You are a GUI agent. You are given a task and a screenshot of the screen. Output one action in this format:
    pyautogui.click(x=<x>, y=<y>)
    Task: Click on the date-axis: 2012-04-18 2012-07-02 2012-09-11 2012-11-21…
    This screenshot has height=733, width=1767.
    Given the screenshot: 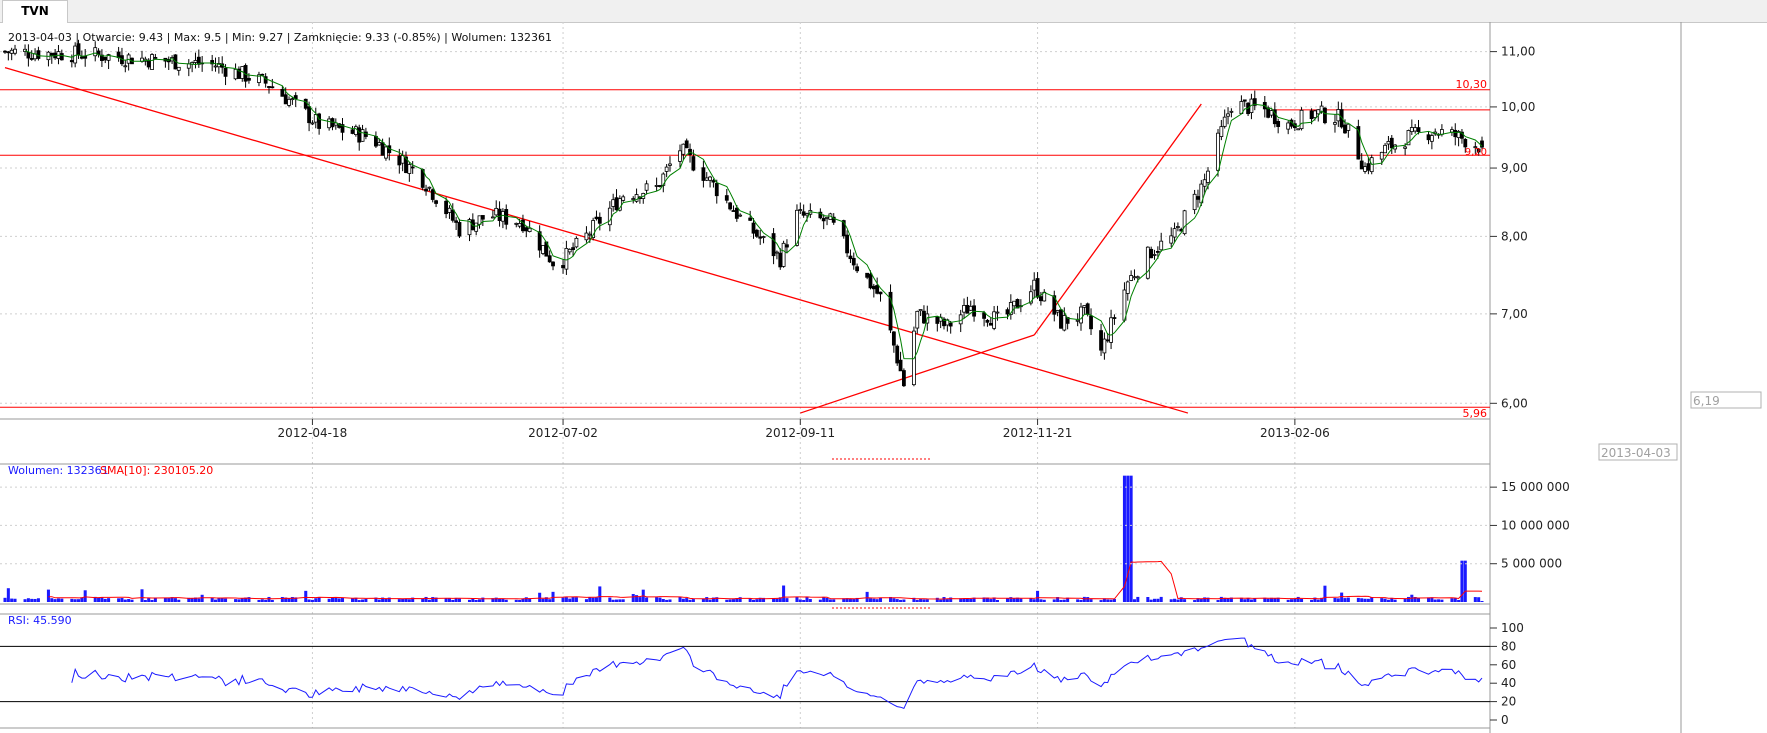 What is the action you would take?
    pyautogui.click(x=804, y=429)
    